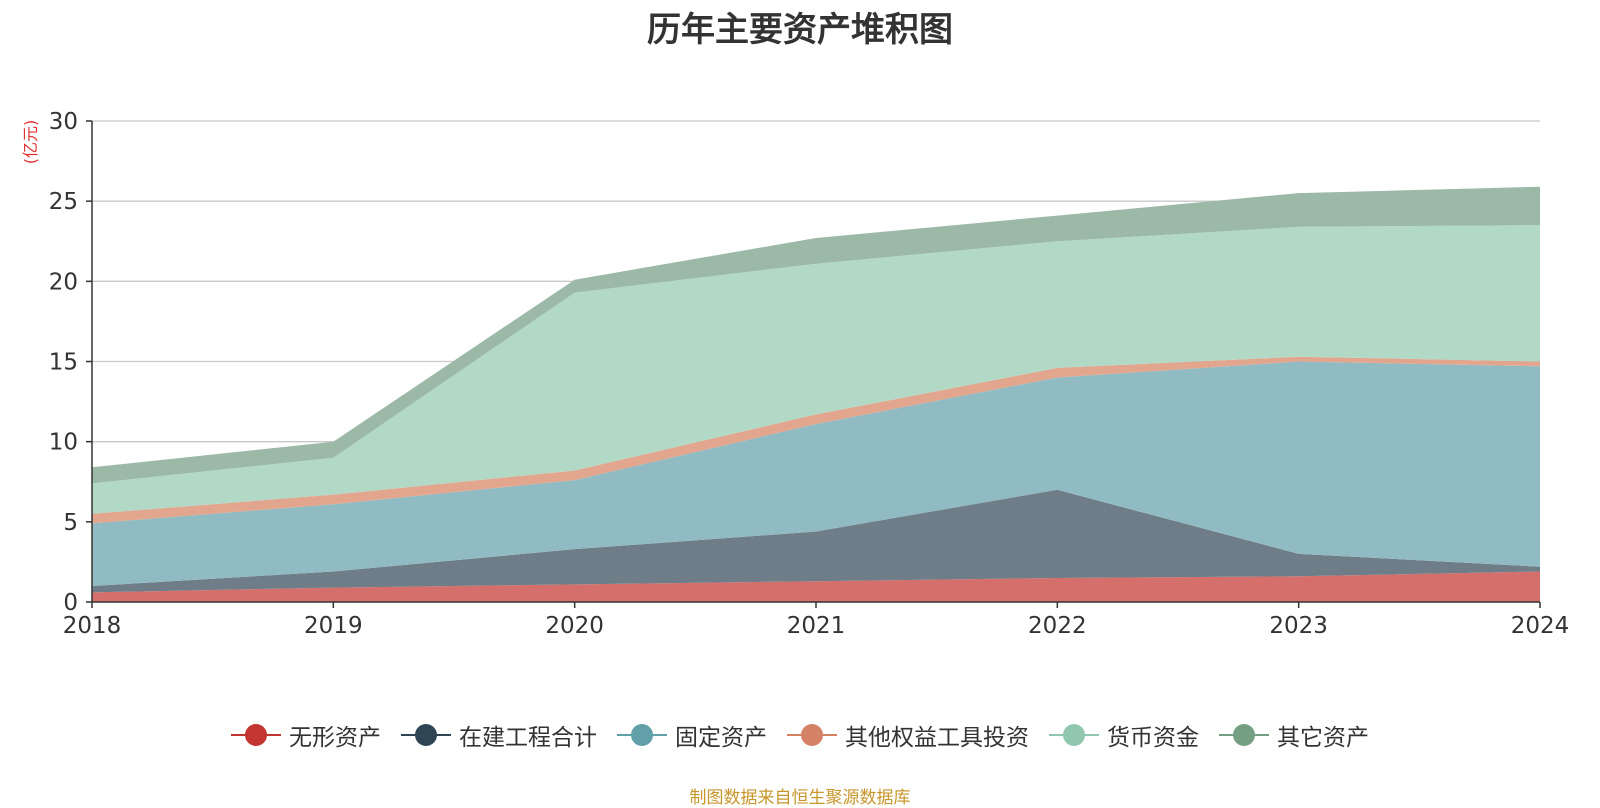 The width and height of the screenshot is (1600, 808). What do you see at coordinates (937, 738) in the screenshot?
I see `legend-label: 其他权益工具投资` at bounding box center [937, 738].